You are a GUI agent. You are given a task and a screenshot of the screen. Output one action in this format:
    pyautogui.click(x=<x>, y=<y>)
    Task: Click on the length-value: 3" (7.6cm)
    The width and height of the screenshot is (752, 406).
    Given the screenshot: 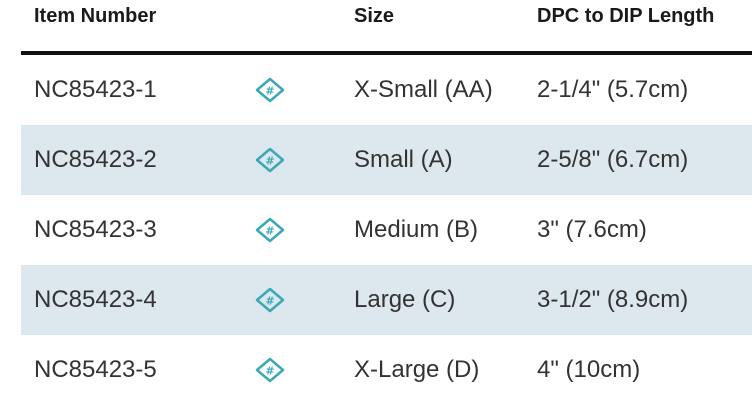 What is the action you would take?
    pyautogui.click(x=592, y=229)
    